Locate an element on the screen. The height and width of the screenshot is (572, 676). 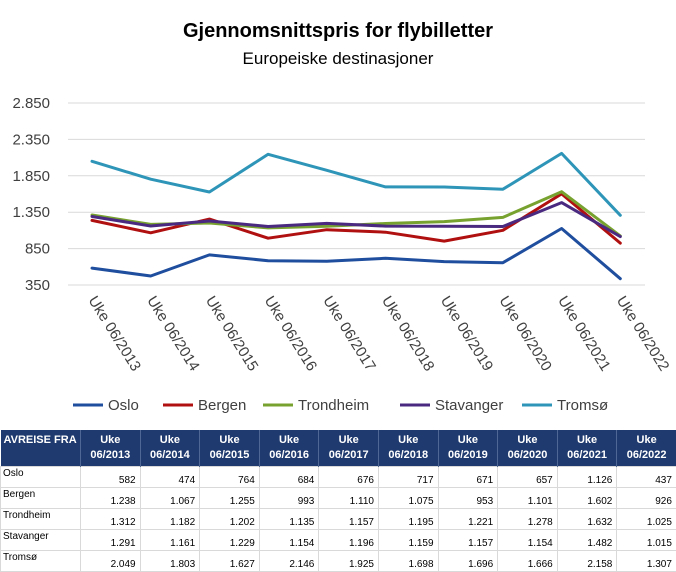
table-cell-oslo-2: 474 is located at coordinates (170, 477).